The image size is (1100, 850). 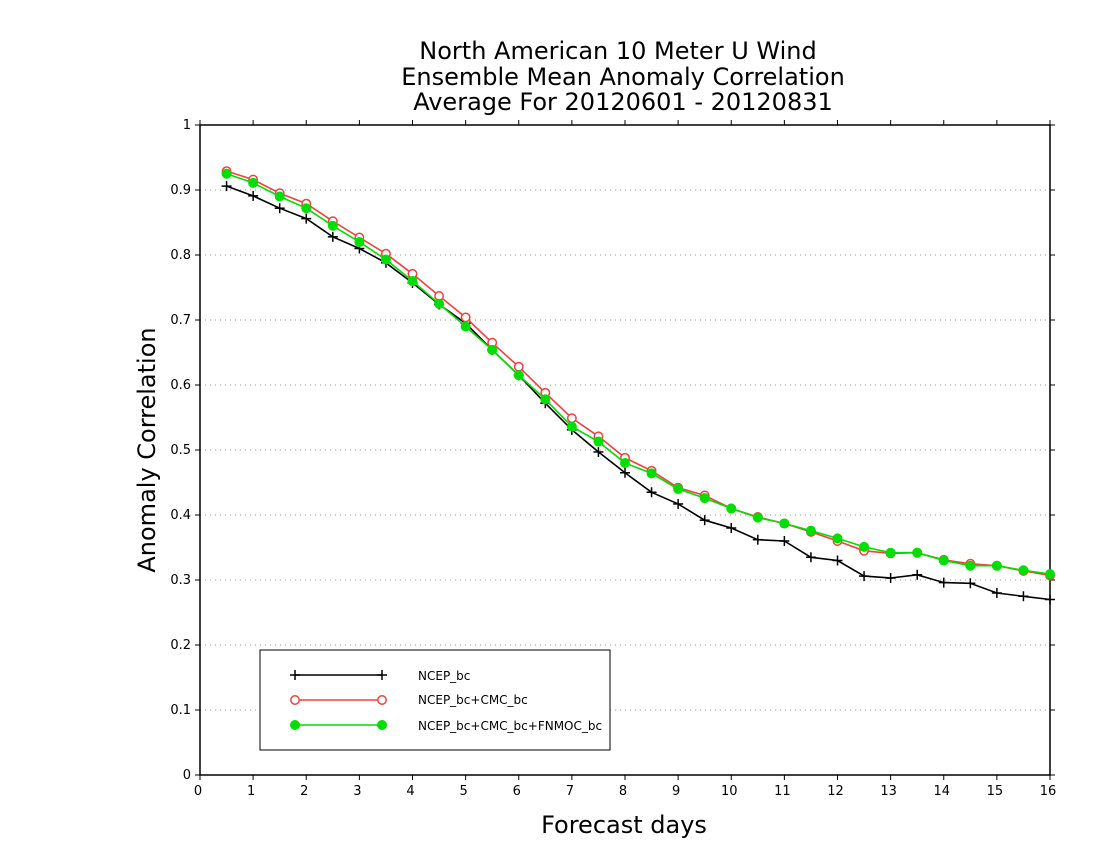 What do you see at coordinates (180, 450) in the screenshot?
I see `y-tick-label: 0.5` at bounding box center [180, 450].